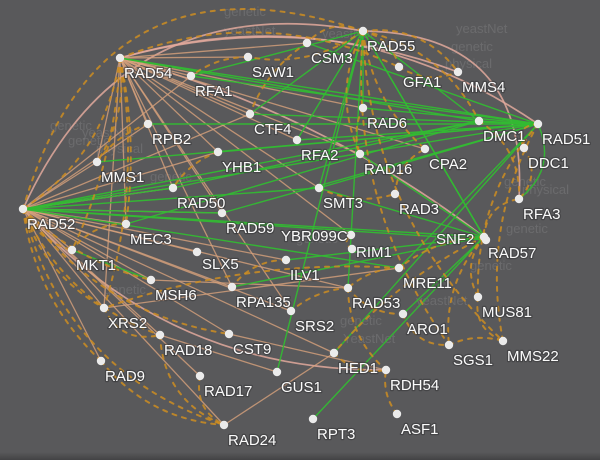 This screenshot has width=600, height=460. I want to click on node-GUS1, so click(277, 372).